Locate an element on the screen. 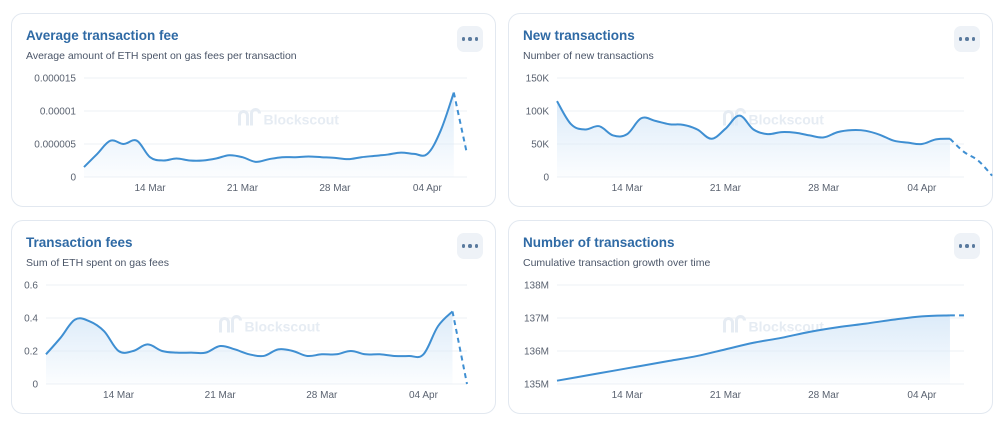  y-tick-label: 0.000015 is located at coordinates (55, 79).